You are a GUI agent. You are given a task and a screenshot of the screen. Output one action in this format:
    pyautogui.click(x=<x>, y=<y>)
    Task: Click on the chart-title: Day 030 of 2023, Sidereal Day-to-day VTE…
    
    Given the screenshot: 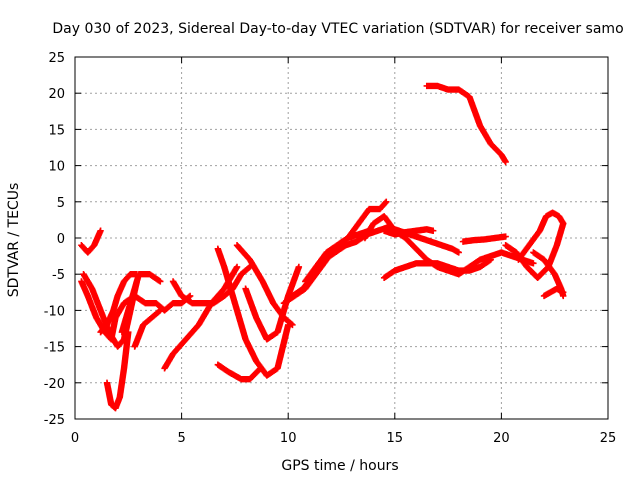 What is the action you would take?
    pyautogui.click(x=337, y=29)
    